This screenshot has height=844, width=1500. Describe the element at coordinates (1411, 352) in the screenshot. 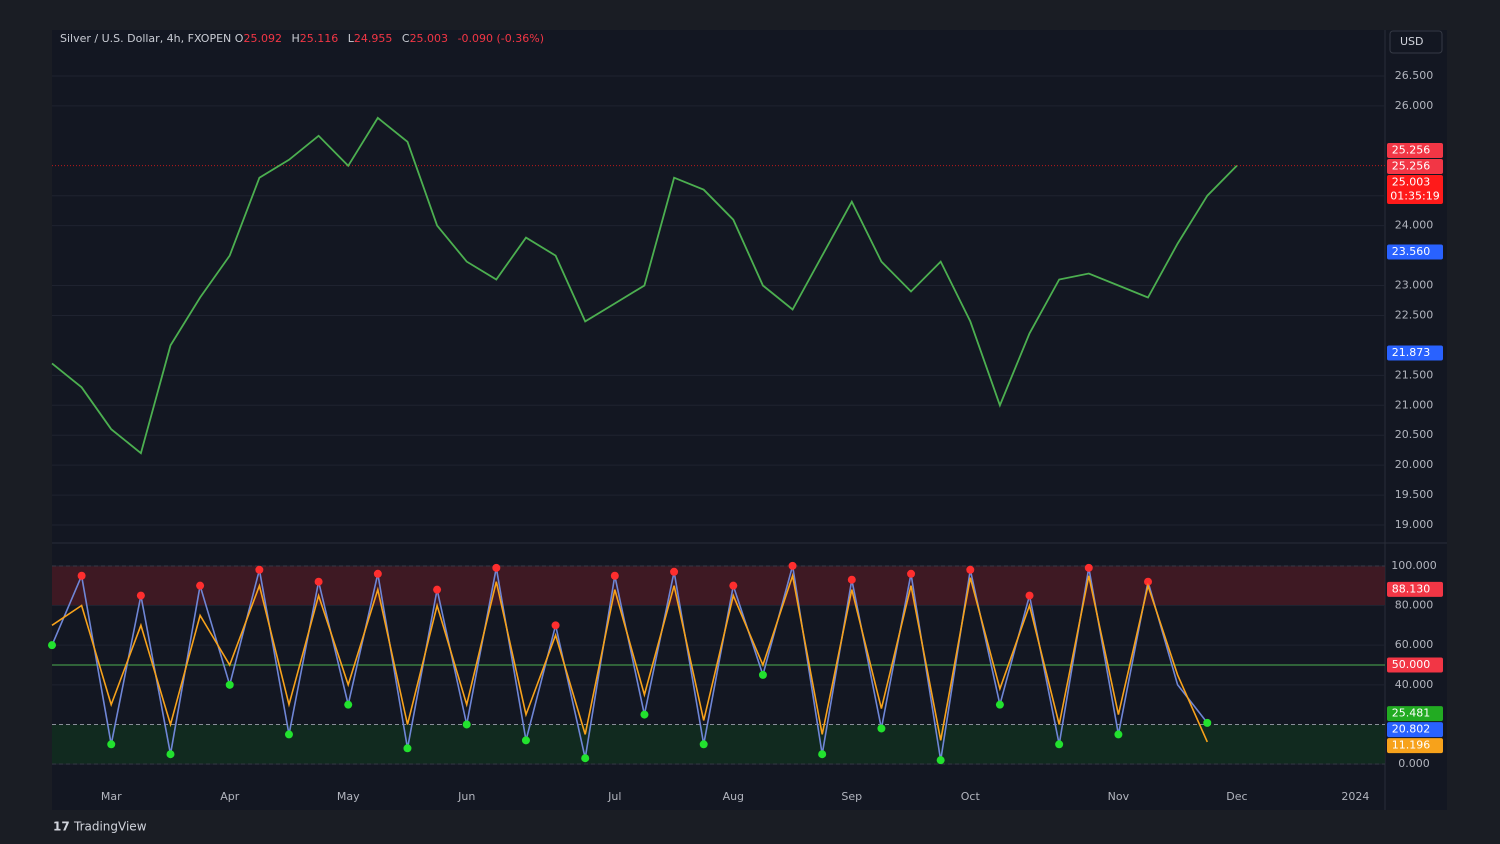

I see `price-label: 21.873` at that location.